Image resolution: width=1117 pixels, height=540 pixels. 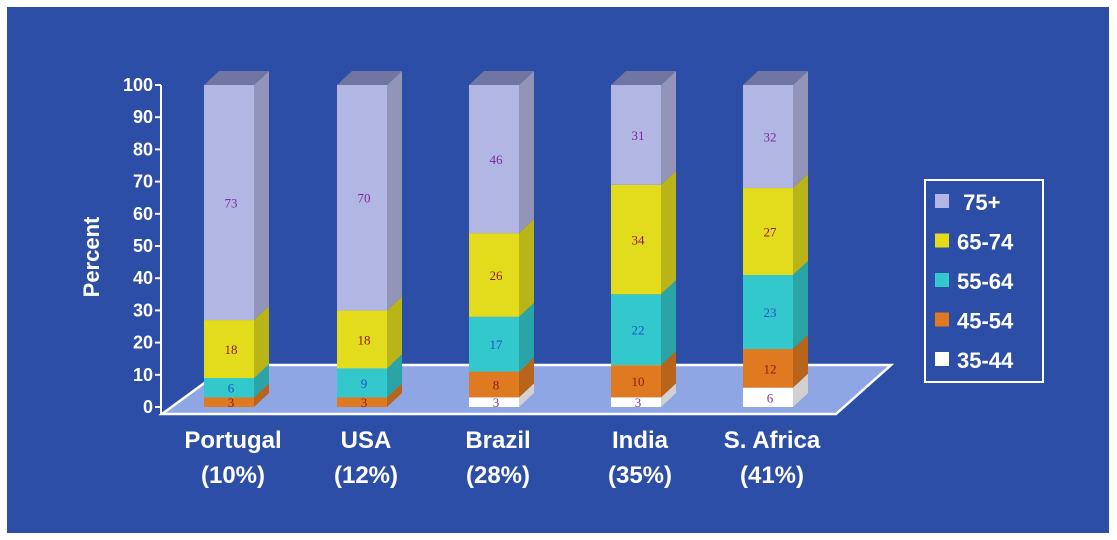 I want to click on bar-brazil: 3 8 17 26 46, so click(x=501, y=240).